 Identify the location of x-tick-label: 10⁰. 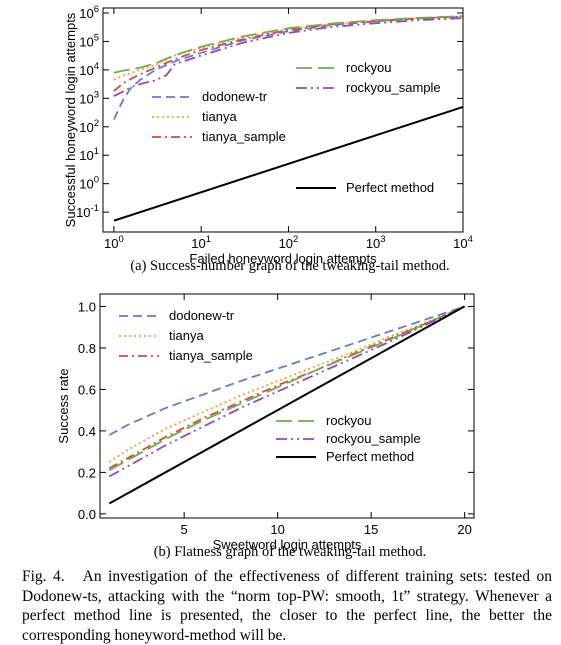
(114, 242).